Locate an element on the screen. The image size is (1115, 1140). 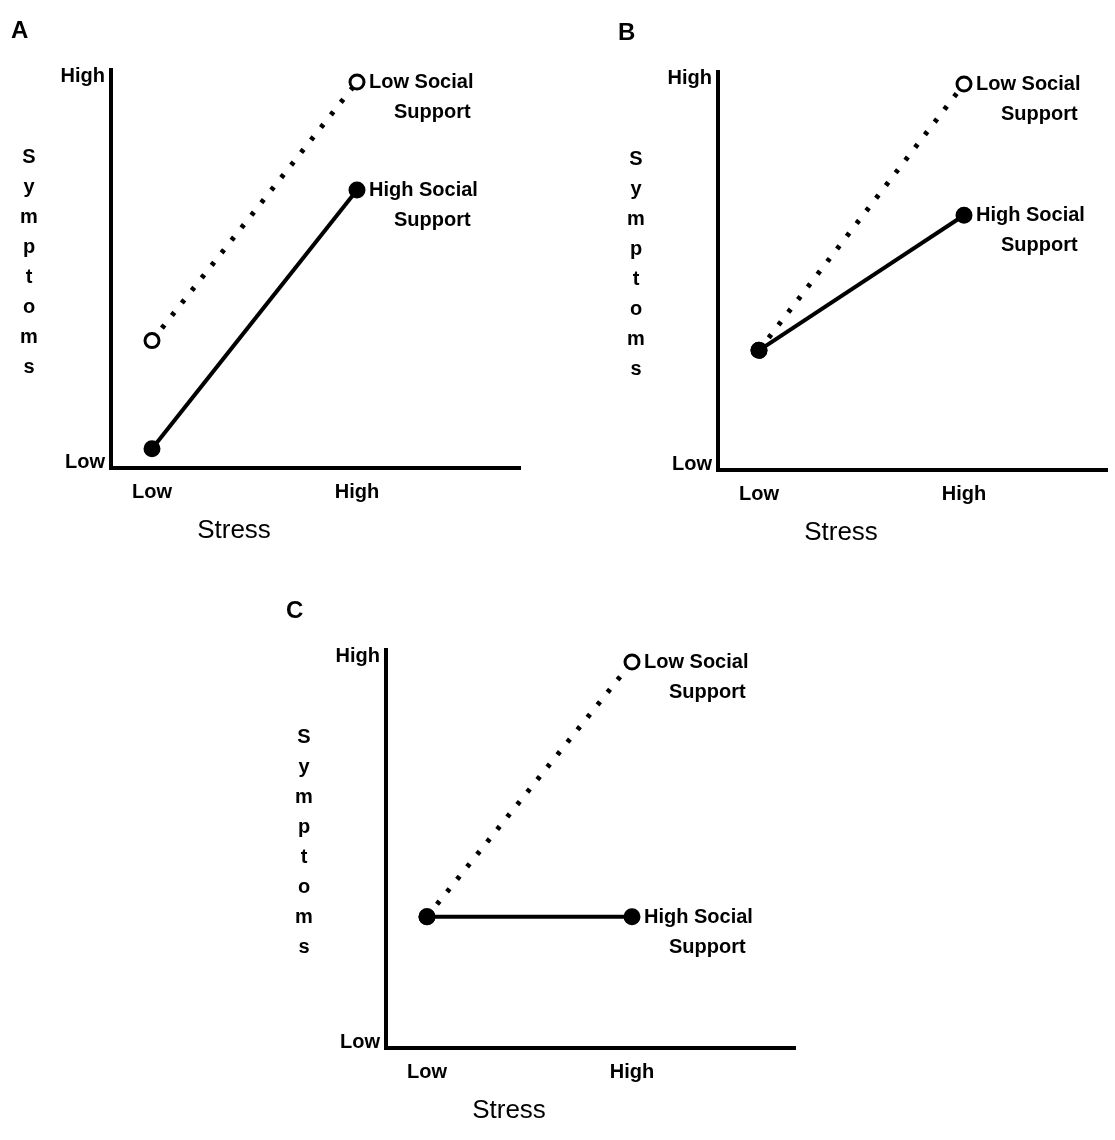
chart-title: A is located at coordinates (20, 29).